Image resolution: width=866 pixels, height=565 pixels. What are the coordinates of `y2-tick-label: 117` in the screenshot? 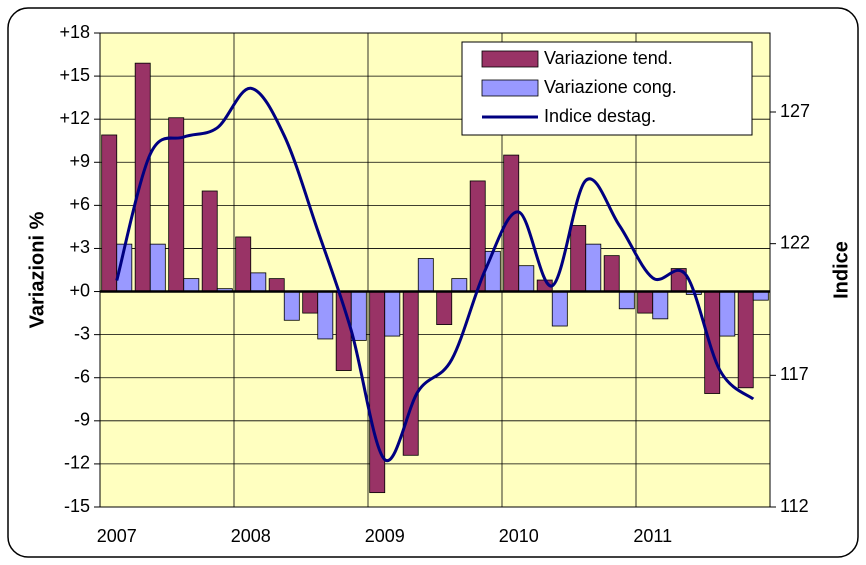 It's located at (794, 374).